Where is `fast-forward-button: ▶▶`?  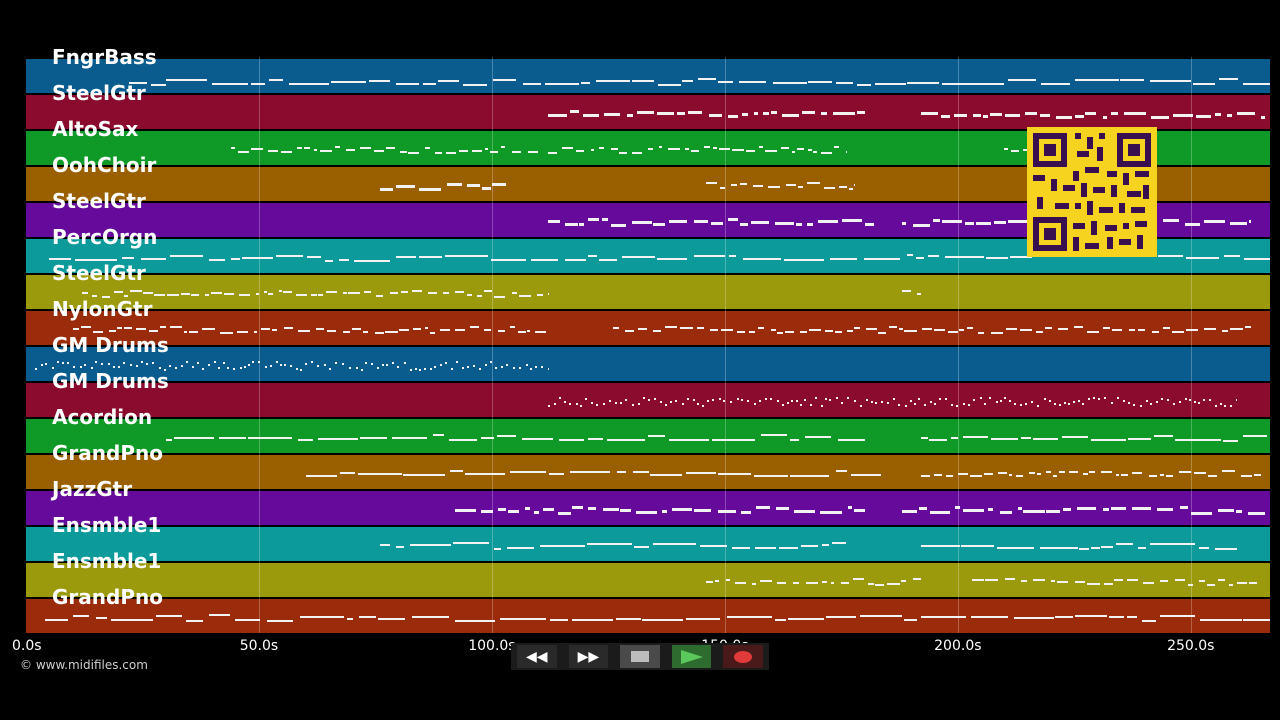
fast-forward-button: ▶▶ is located at coordinates (588, 656).